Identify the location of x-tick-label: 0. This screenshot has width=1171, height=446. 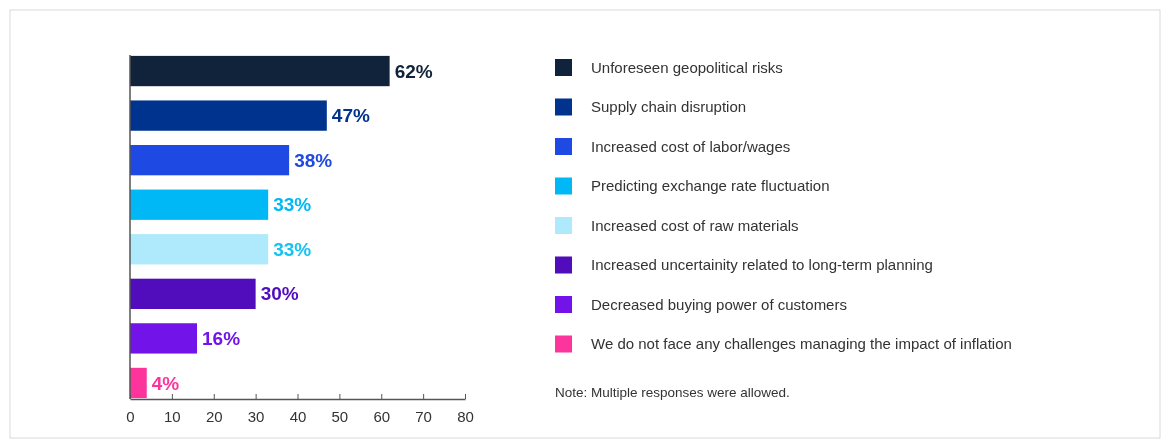
(130, 416).